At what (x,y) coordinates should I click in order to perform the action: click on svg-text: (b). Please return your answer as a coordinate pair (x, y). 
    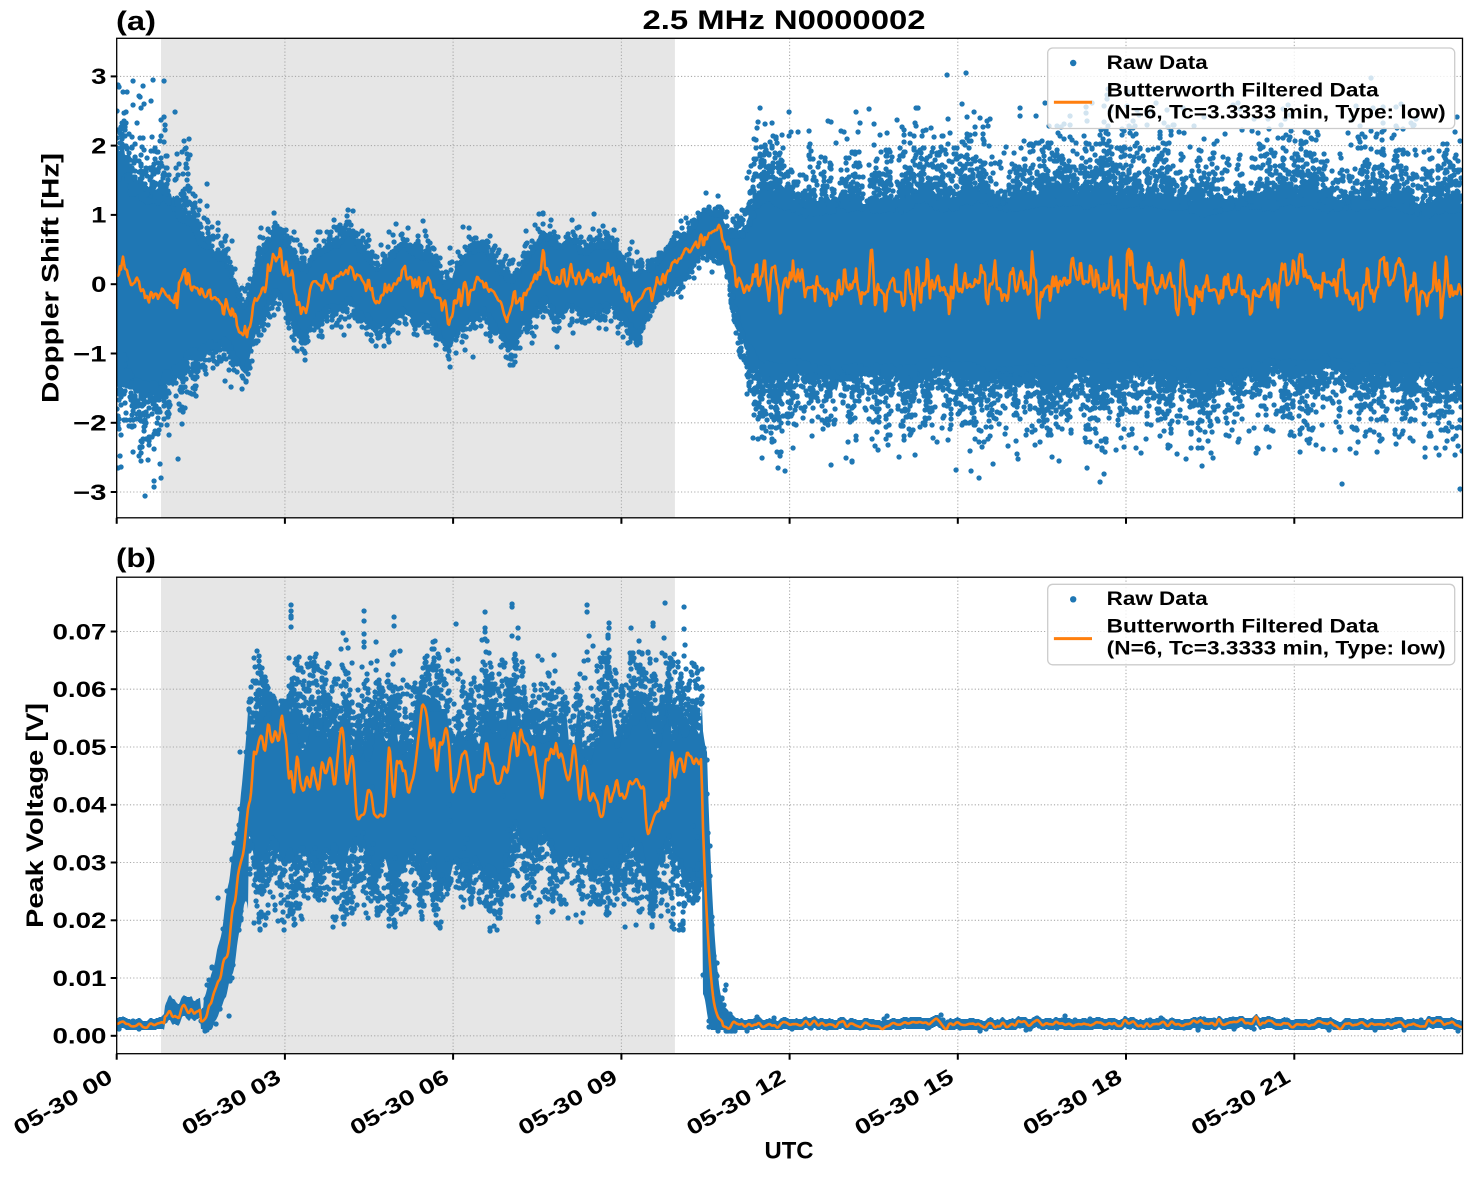
    Looking at the image, I should click on (136, 558).